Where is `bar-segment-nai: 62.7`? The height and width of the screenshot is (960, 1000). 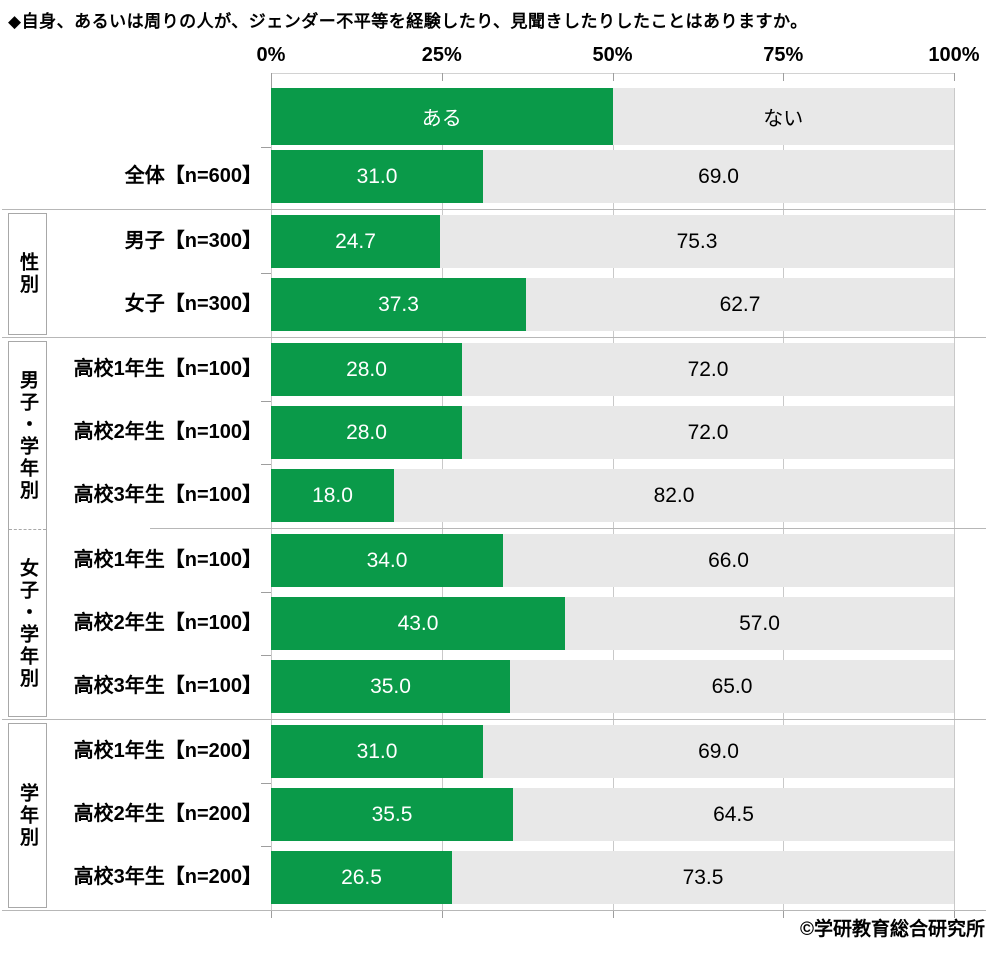 bar-segment-nai: 62.7 is located at coordinates (740, 304).